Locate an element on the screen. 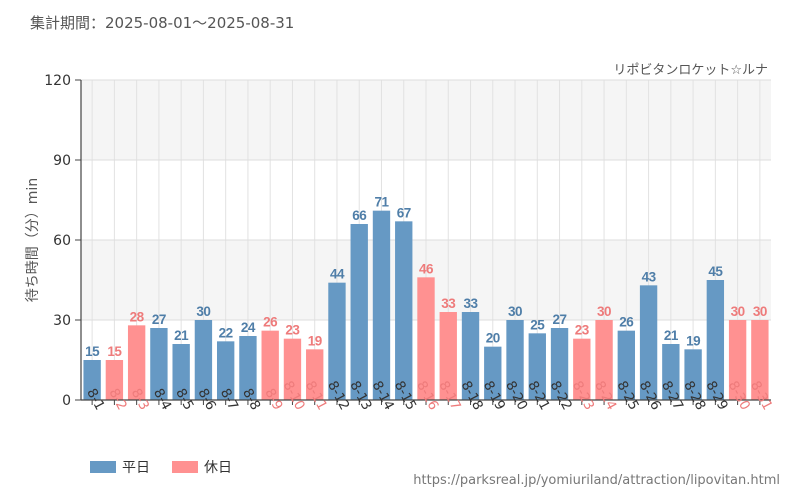 The image size is (800, 500). data-label: 44 is located at coordinates (337, 274).